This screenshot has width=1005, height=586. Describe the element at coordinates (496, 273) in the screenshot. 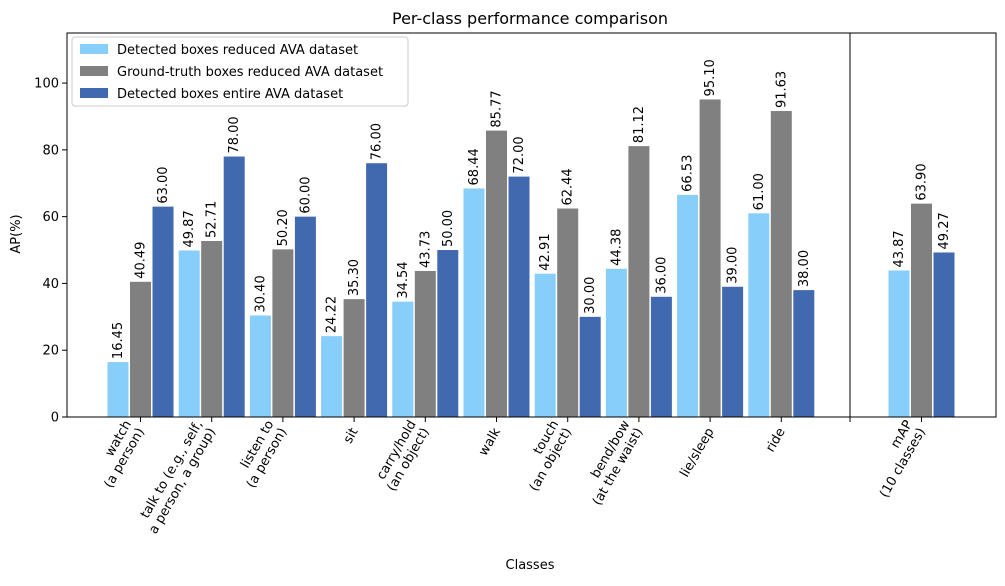

I see `bar-cat-5-ground-truth-boxes-reduced-ava-dataset` at that location.